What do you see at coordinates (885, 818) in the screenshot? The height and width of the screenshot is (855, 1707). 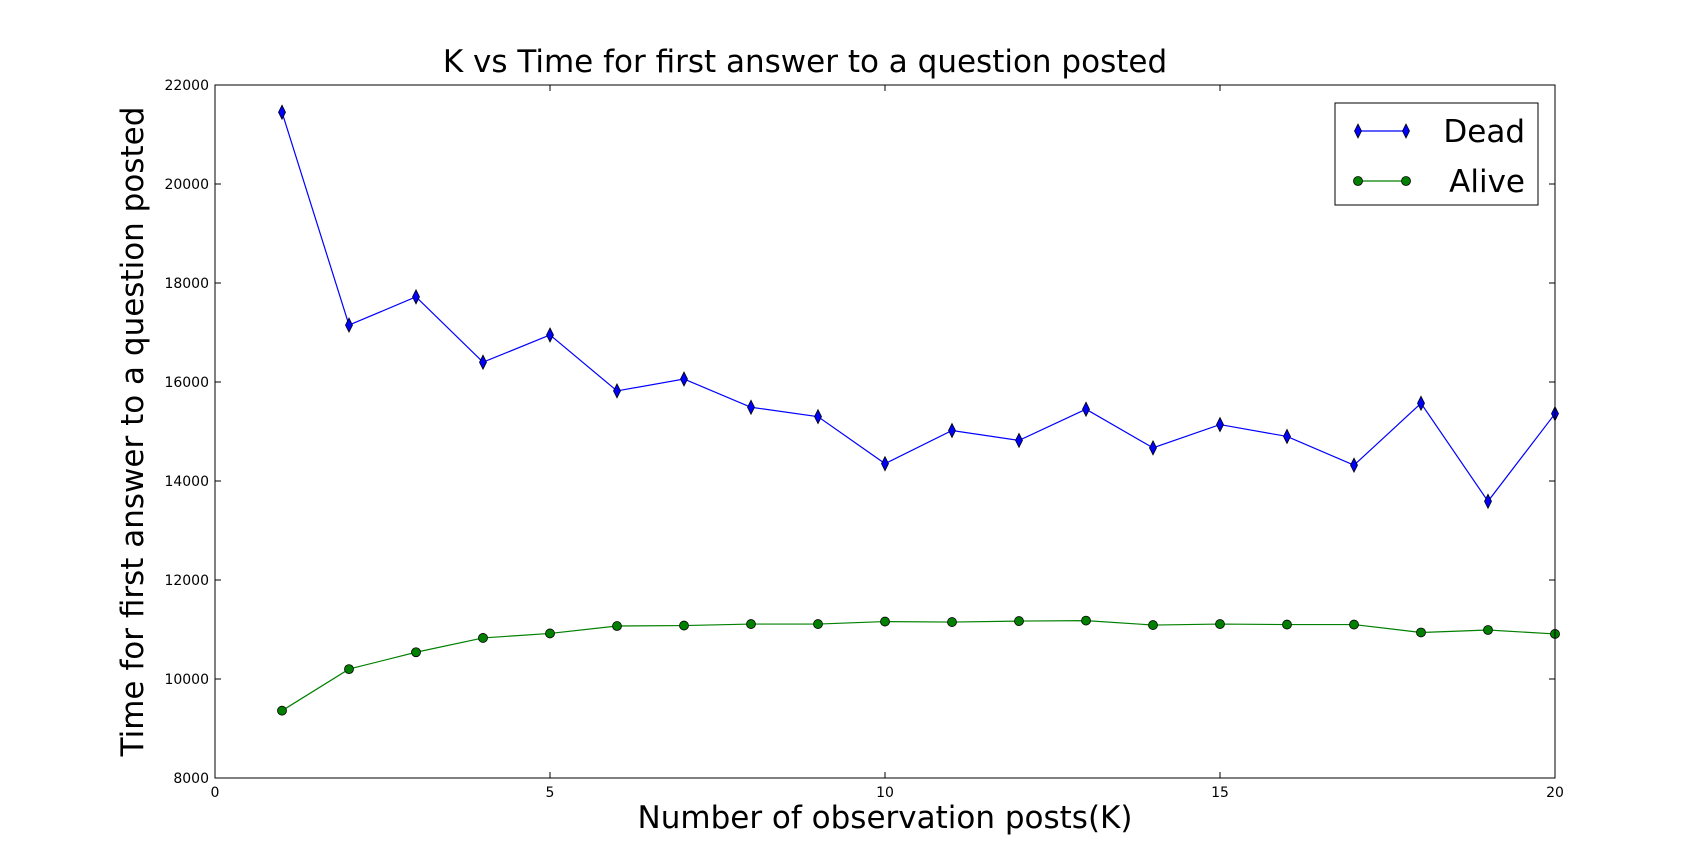 I see `x-axis-label: Number of observation posts(K)` at bounding box center [885, 818].